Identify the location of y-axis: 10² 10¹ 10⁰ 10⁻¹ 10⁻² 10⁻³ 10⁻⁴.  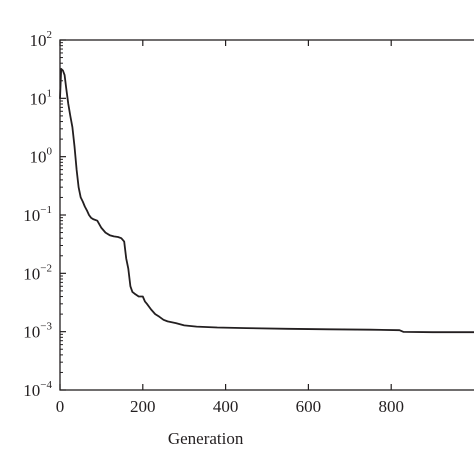
(44, 214).